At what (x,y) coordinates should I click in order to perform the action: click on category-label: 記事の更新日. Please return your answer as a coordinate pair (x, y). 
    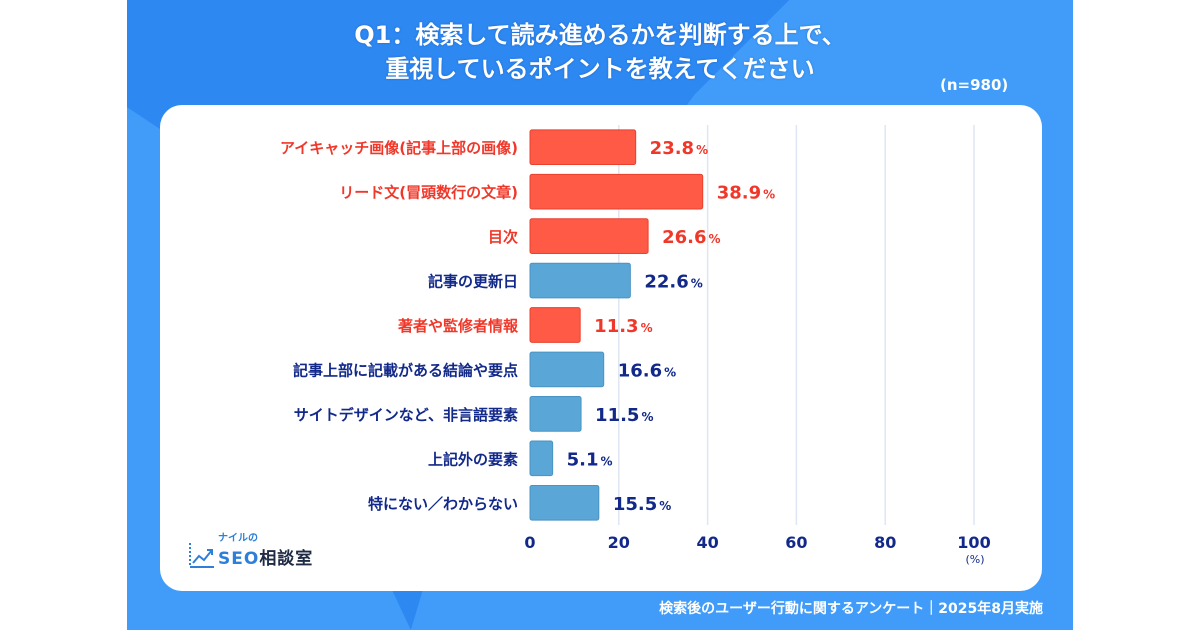
    Looking at the image, I should click on (473, 282).